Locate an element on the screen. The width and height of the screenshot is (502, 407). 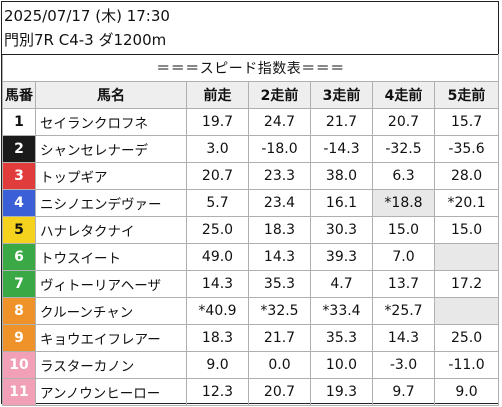
col-header-5-races-ago: 5走前 is located at coordinates (466, 95).